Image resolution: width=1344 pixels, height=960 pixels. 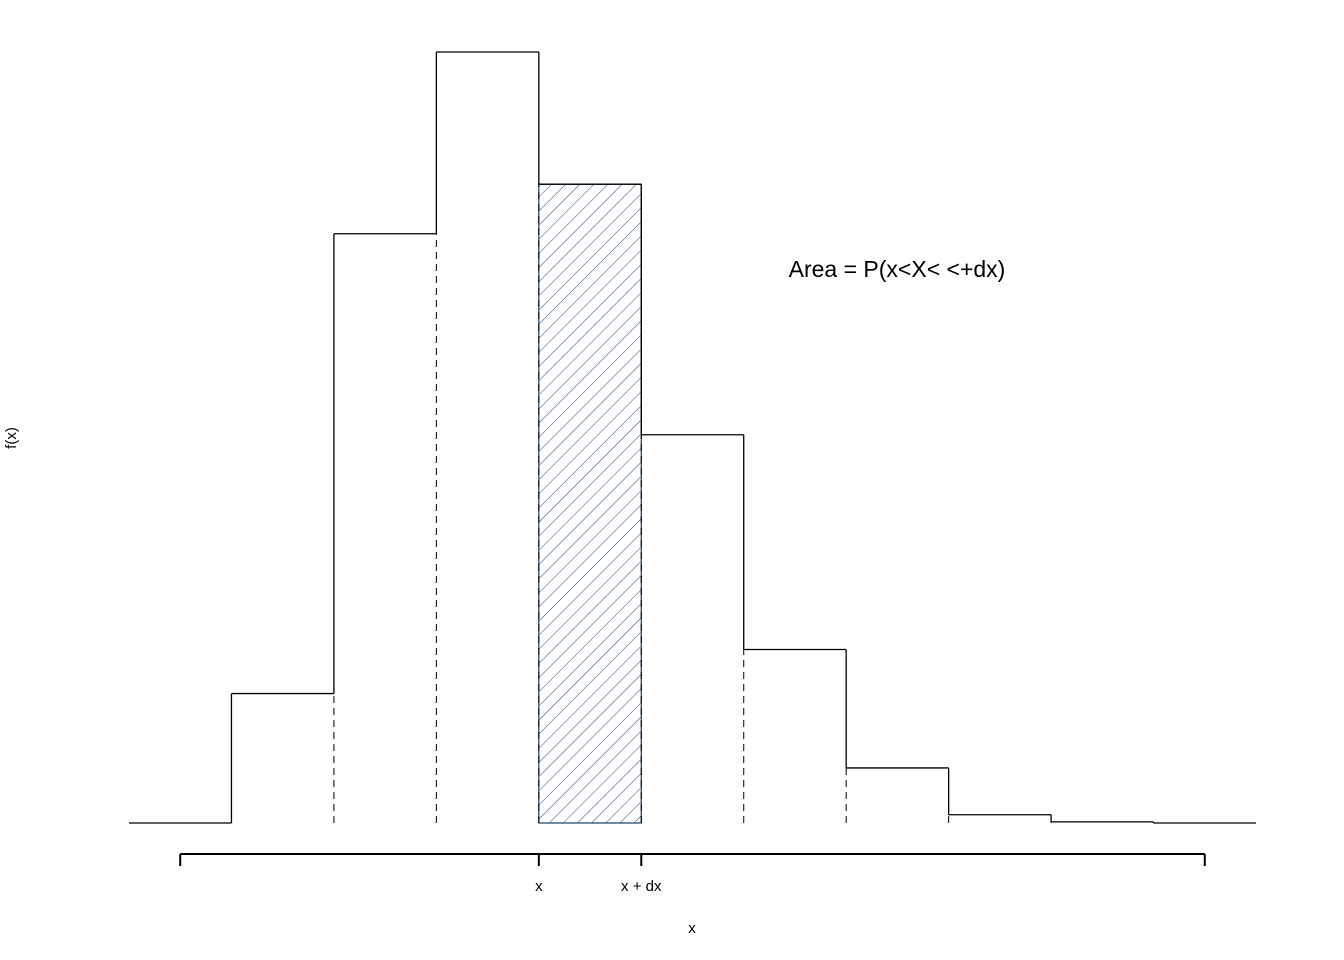 I want to click on highlight-bar, so click(x=590, y=503).